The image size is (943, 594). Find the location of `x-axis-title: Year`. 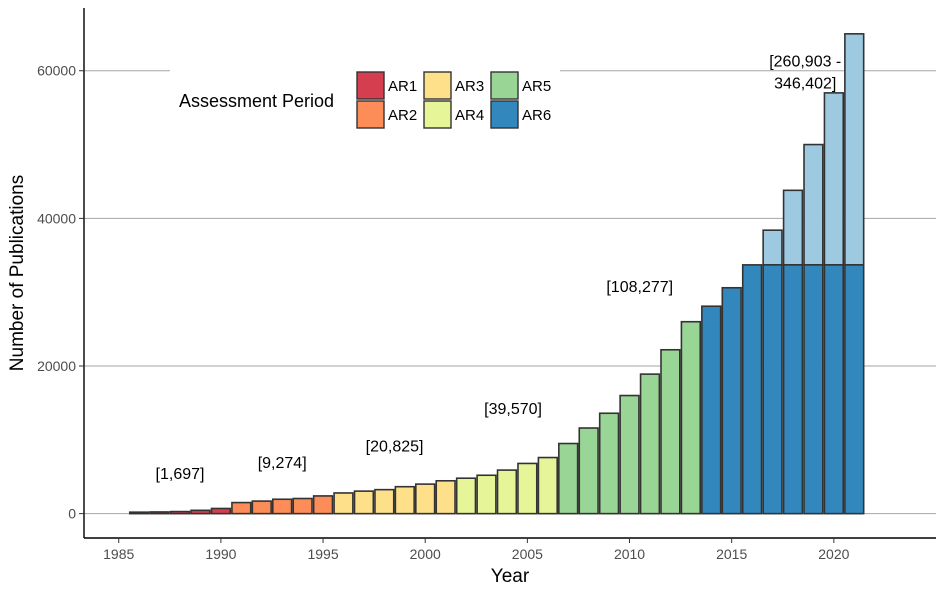

x-axis-title: Year is located at coordinates (510, 576).